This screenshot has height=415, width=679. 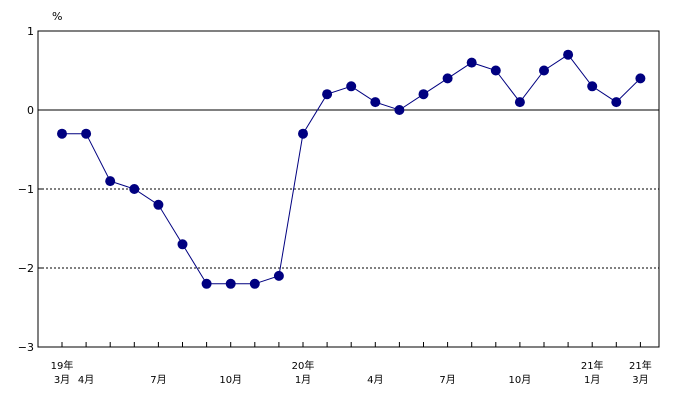 What do you see at coordinates (30, 110) in the screenshot?
I see `y-tick-label: 0` at bounding box center [30, 110].